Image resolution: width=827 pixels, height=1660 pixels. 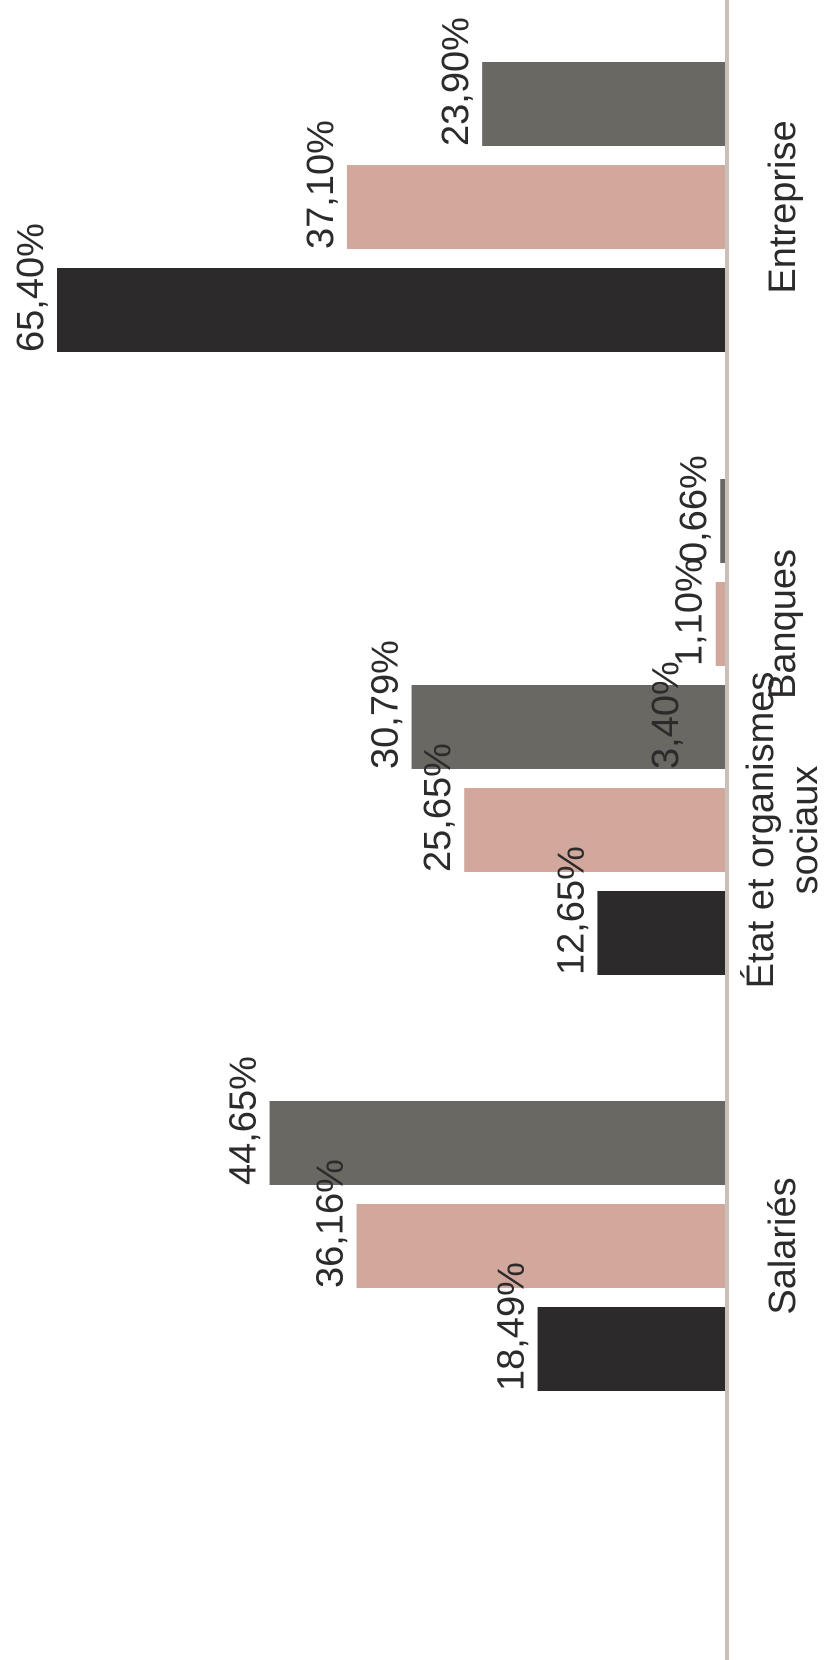 I want to click on value-label: 36,16%, so click(x=331, y=1223).